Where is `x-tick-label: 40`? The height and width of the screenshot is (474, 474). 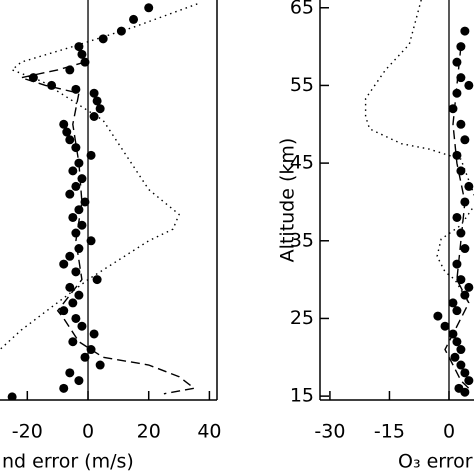
x-tick-label: 40 is located at coordinates (209, 432).